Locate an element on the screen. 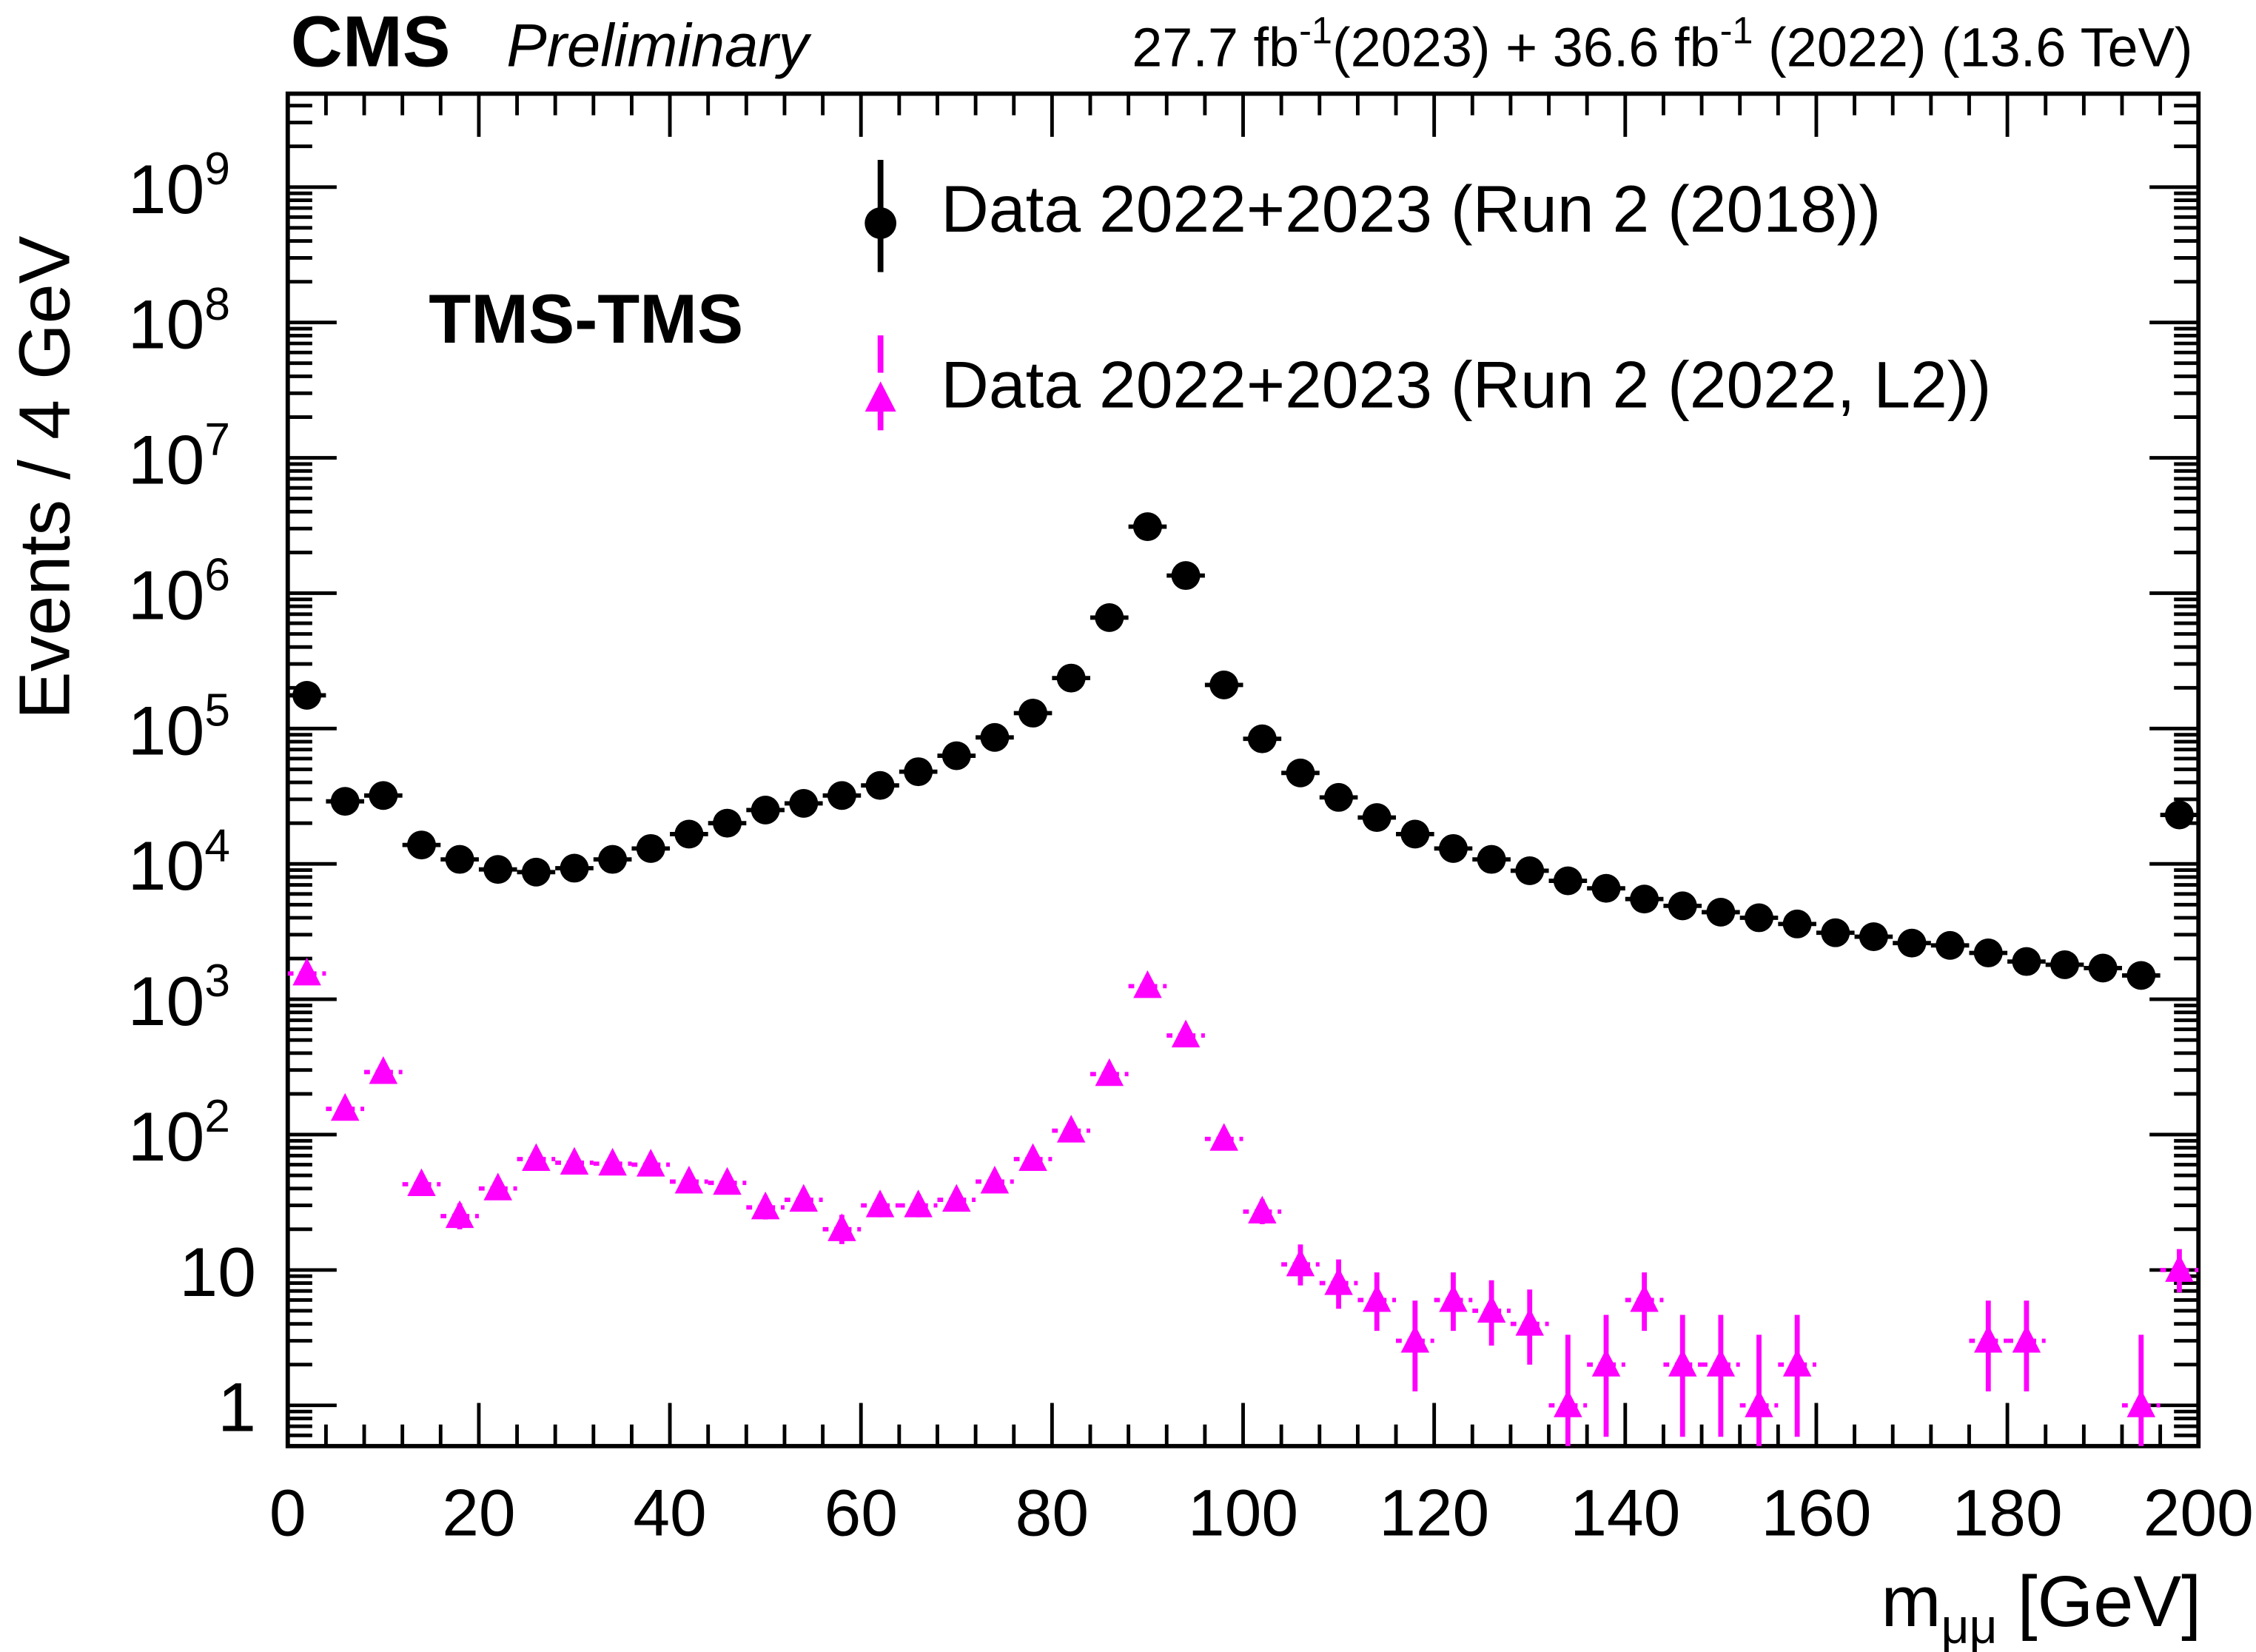  preliminary-label: Preliminary is located at coordinates (658, 46).